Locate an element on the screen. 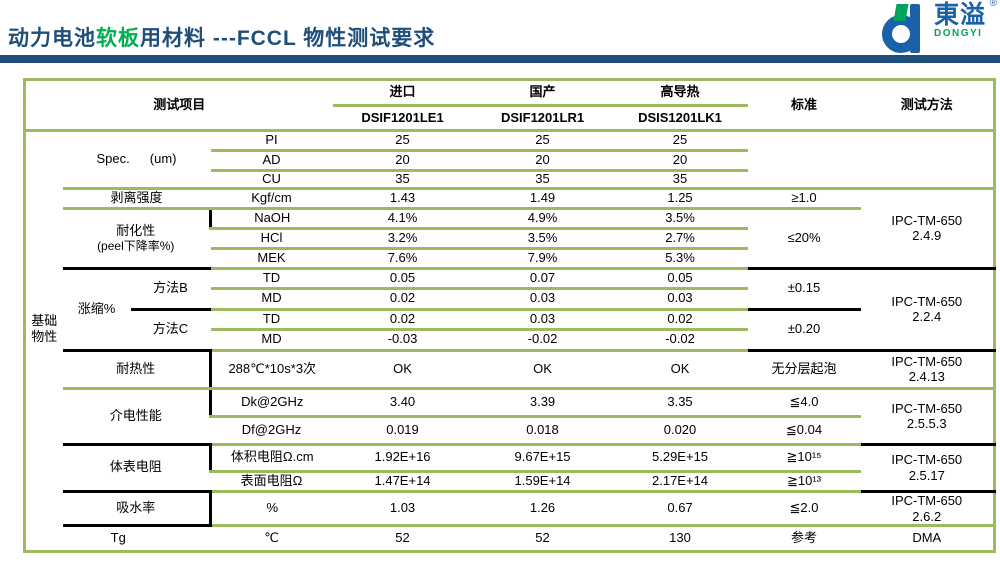  header-import: 进口 is located at coordinates (402, 93).